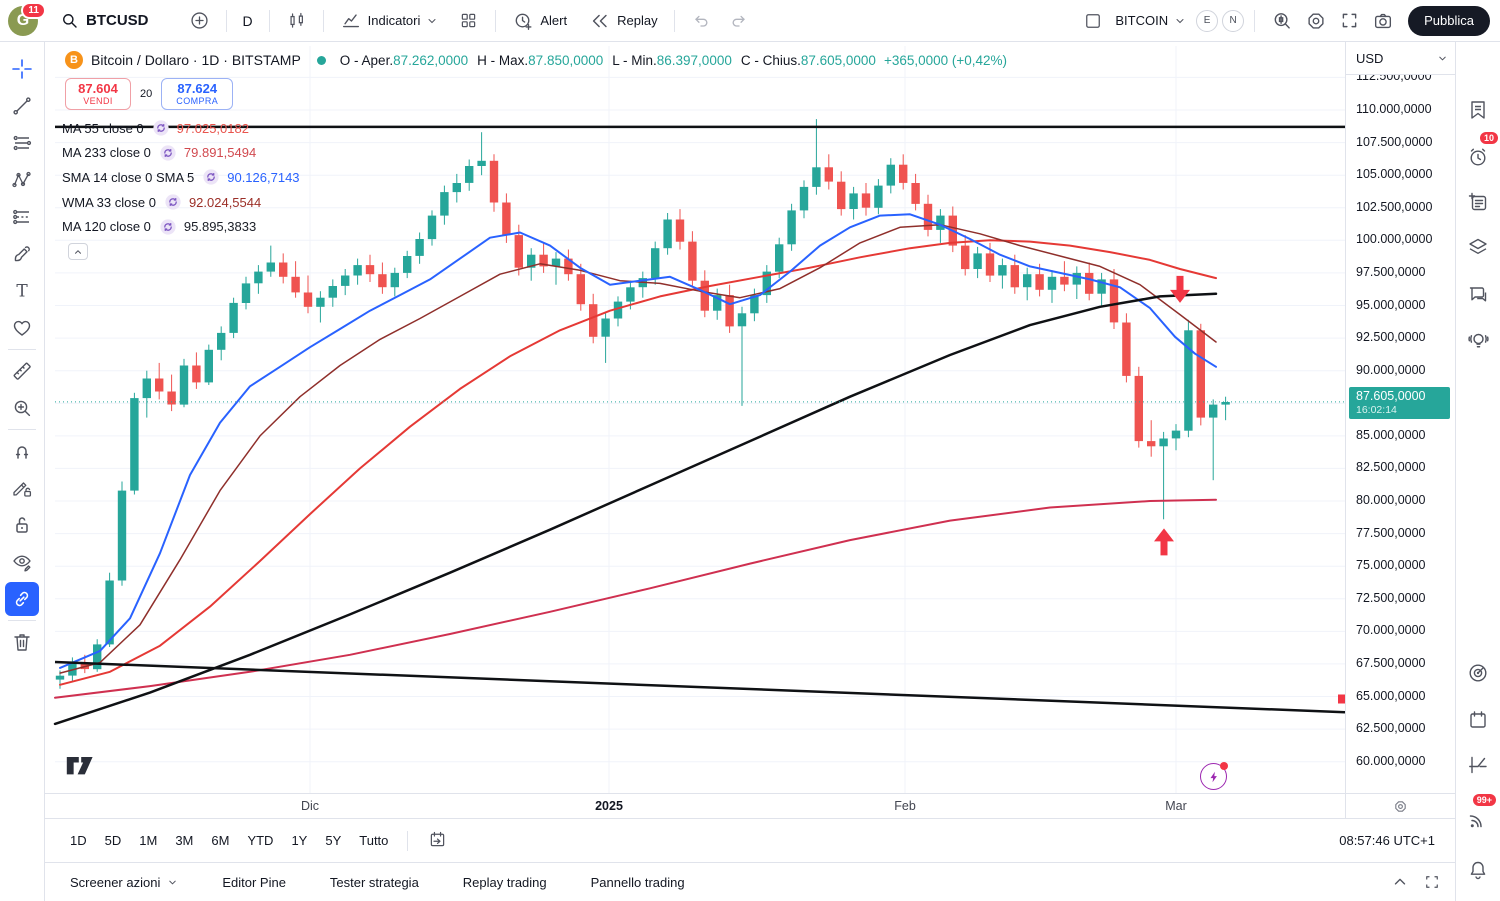 This screenshot has height=901, width=1500. Describe the element at coordinates (22, 106) in the screenshot. I see `trend-line-tool` at that location.